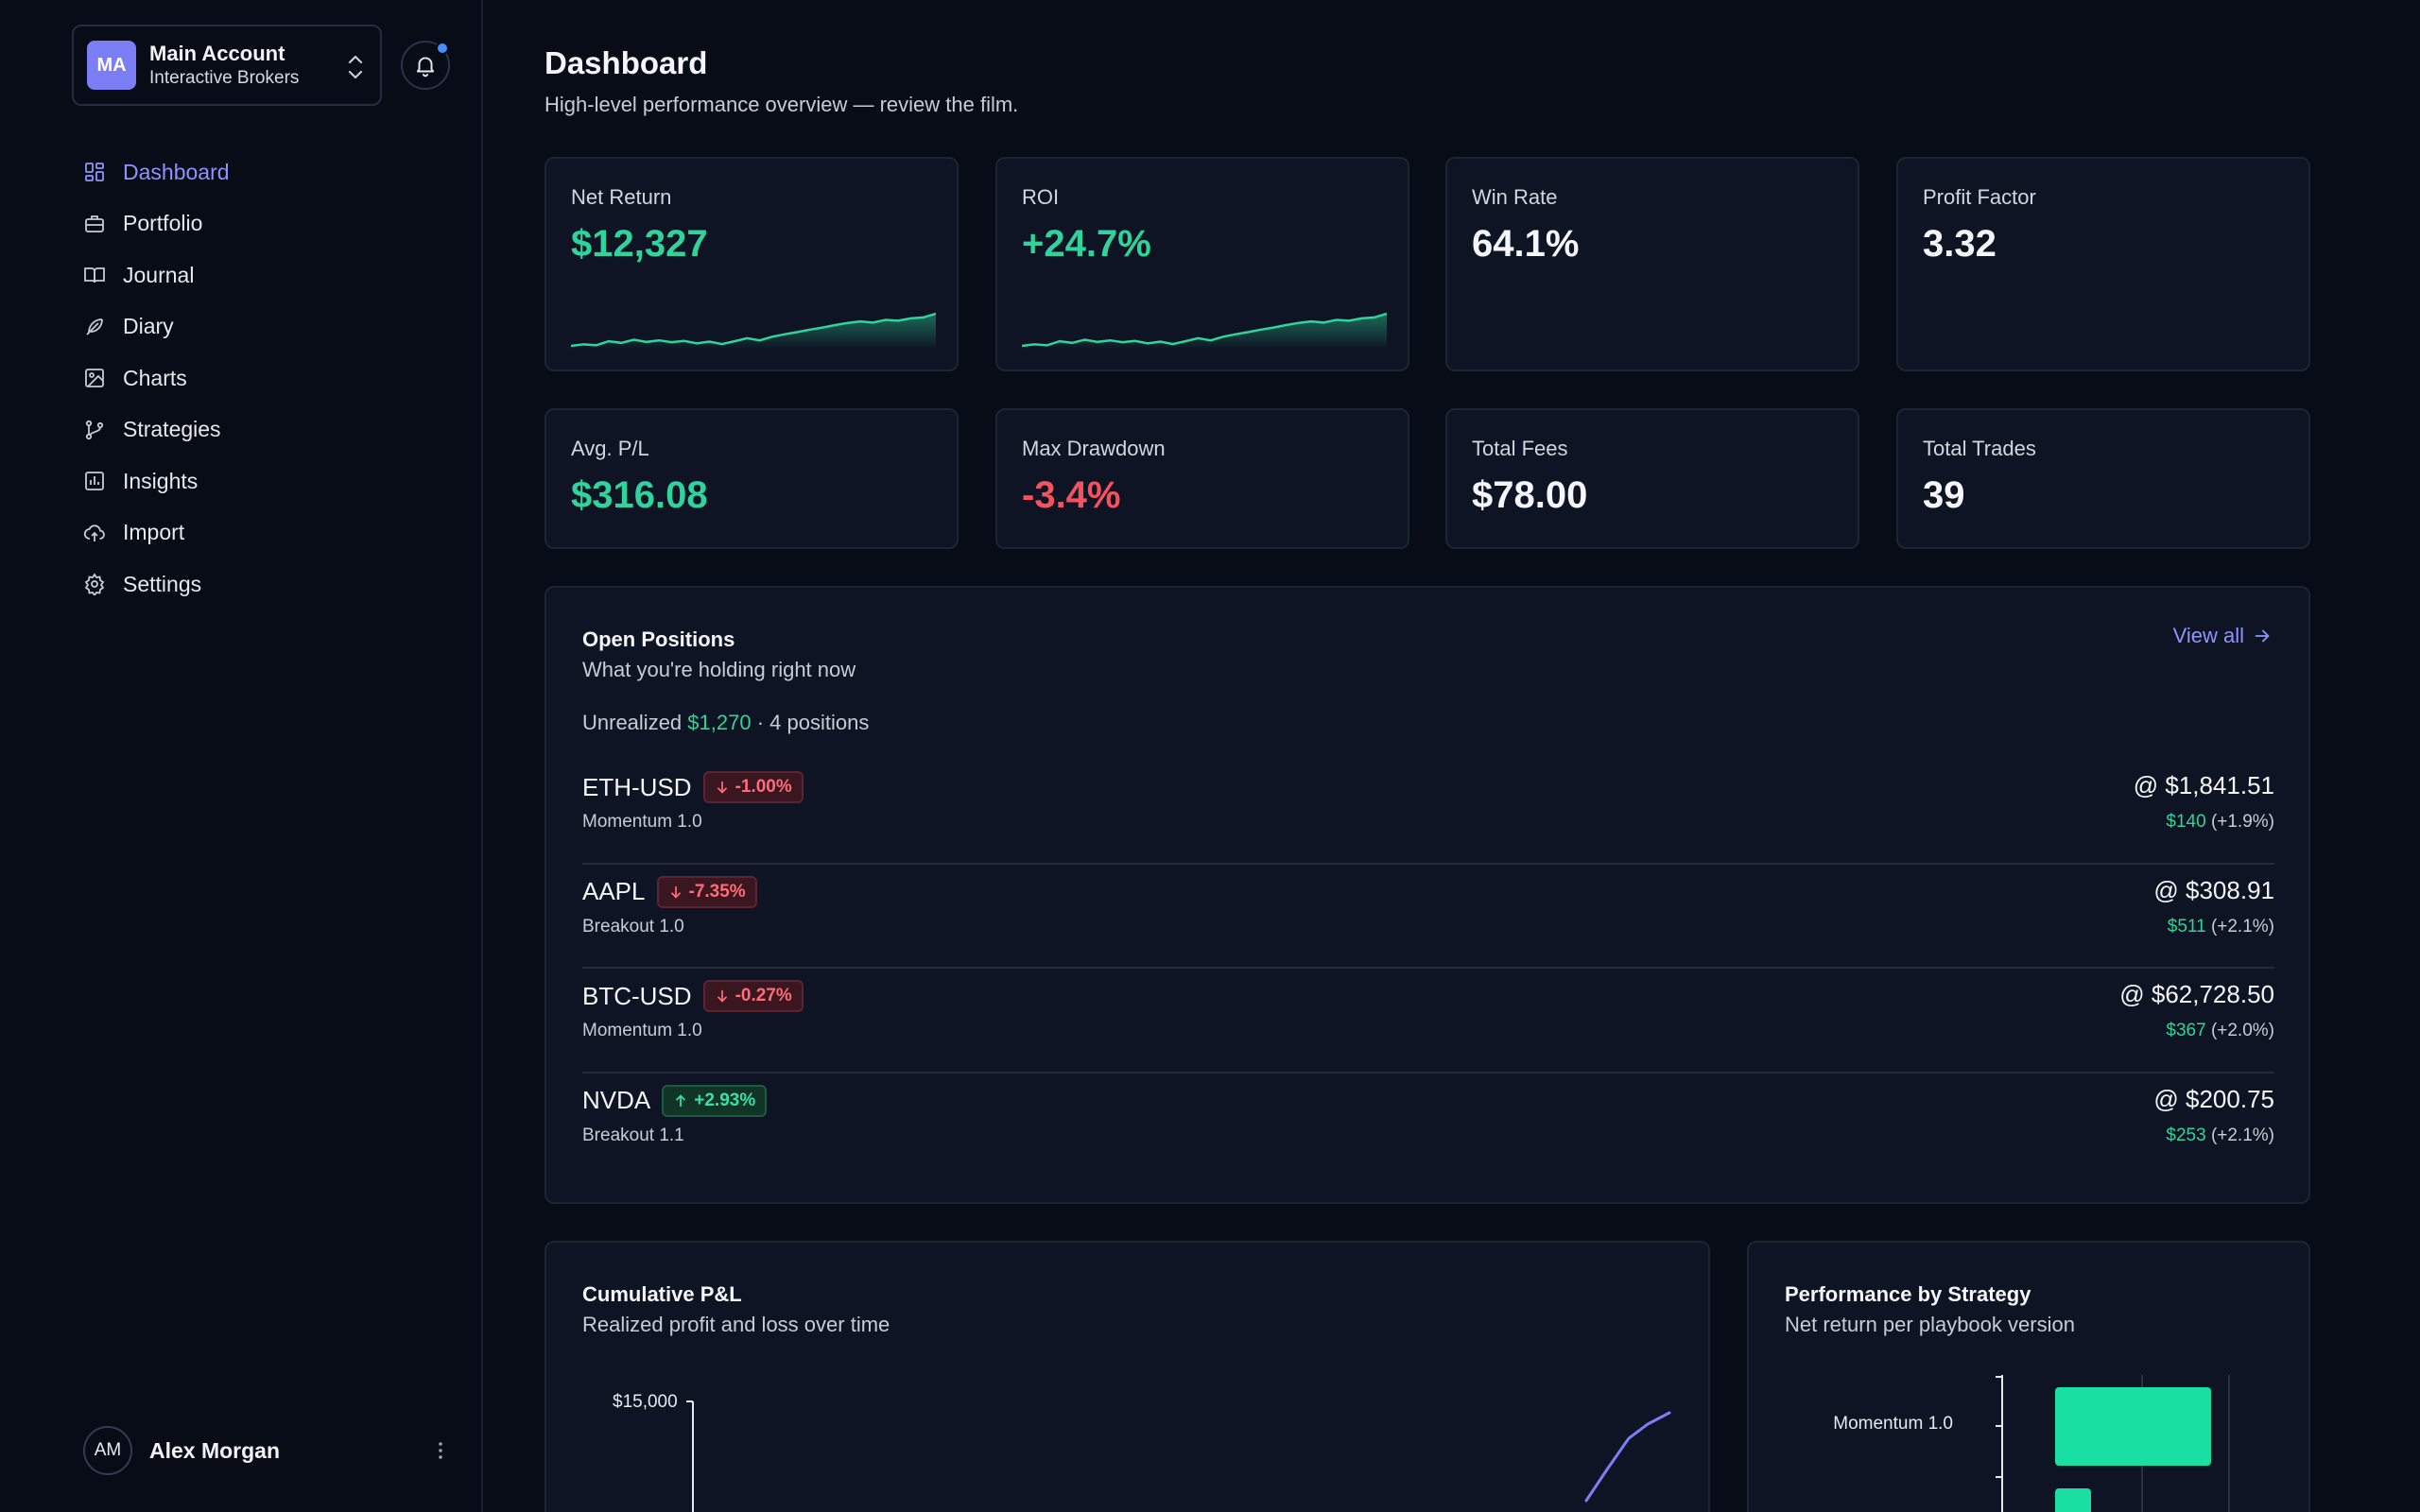 This screenshot has width=2420, height=1512. I want to click on stat-card-total-trades: Total Trades 39, so click(2103, 478).